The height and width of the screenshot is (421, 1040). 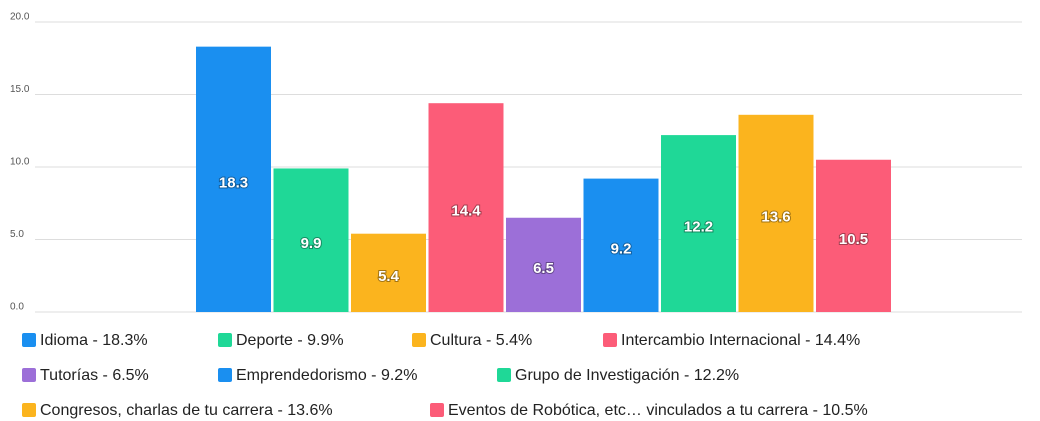 I want to click on value-label: 12.2, so click(x=698, y=227).